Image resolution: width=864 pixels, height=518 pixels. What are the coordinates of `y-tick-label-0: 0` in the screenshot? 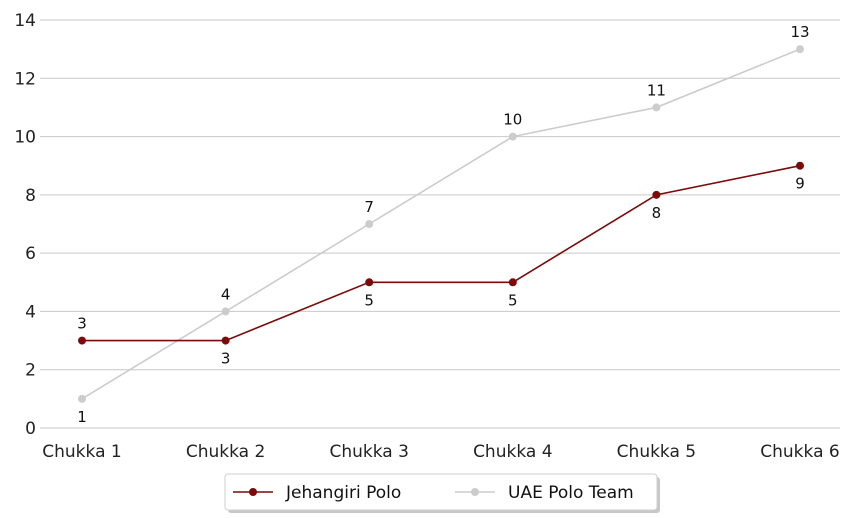 It's located at (30, 429).